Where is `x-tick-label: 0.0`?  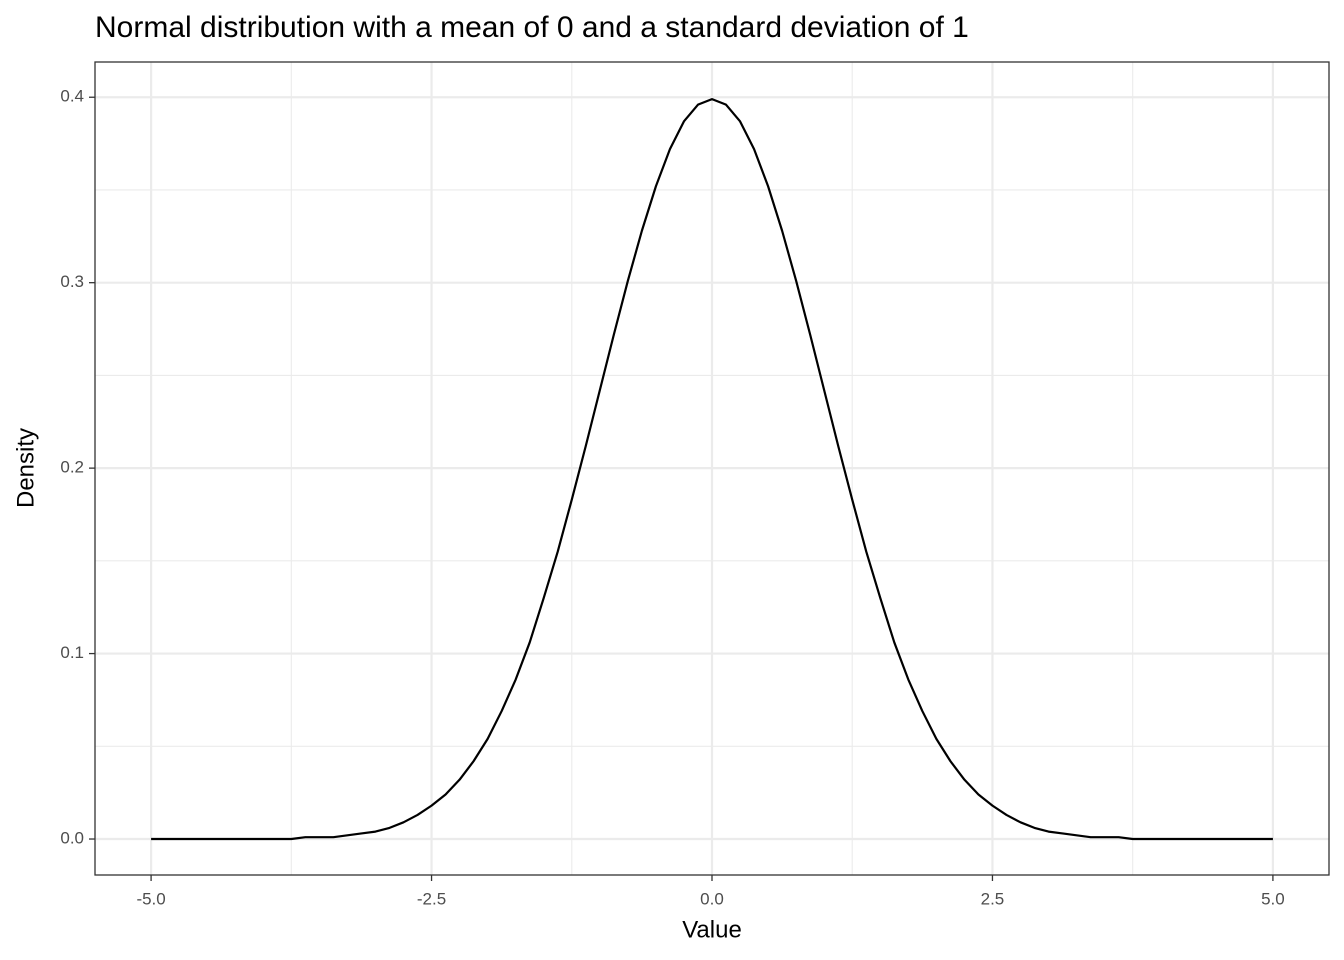
x-tick-label: 0.0 is located at coordinates (712, 898).